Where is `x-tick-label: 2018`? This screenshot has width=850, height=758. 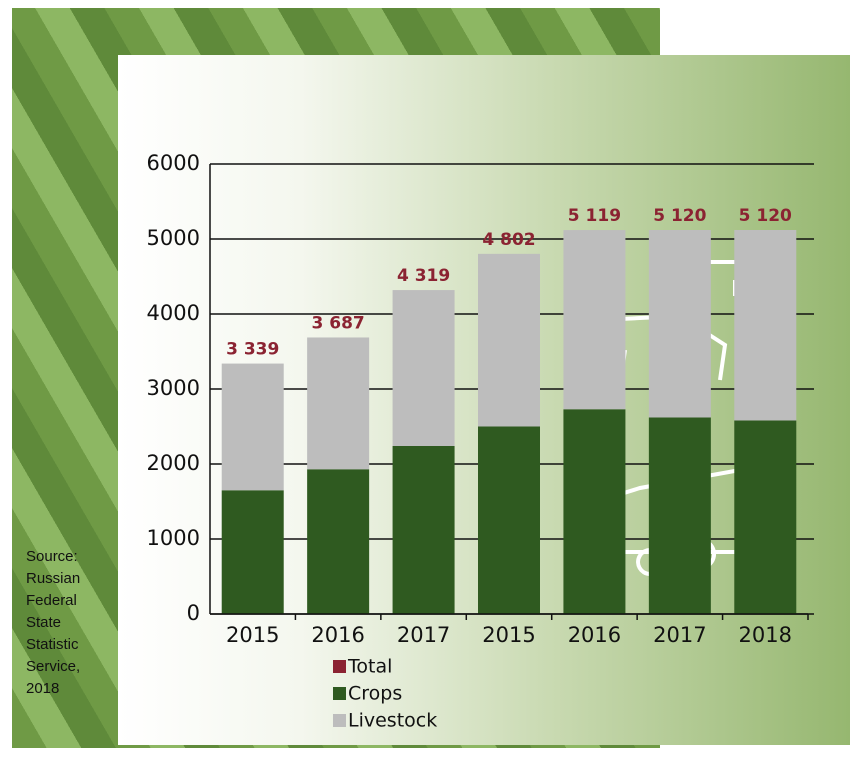 x-tick-label: 2018 is located at coordinates (765, 635).